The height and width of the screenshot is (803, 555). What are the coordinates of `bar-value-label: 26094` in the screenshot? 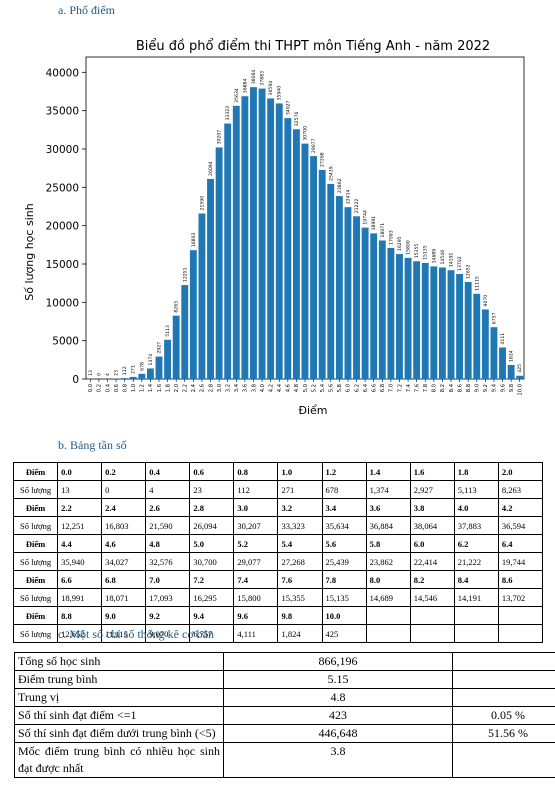 It's located at (211, 168).